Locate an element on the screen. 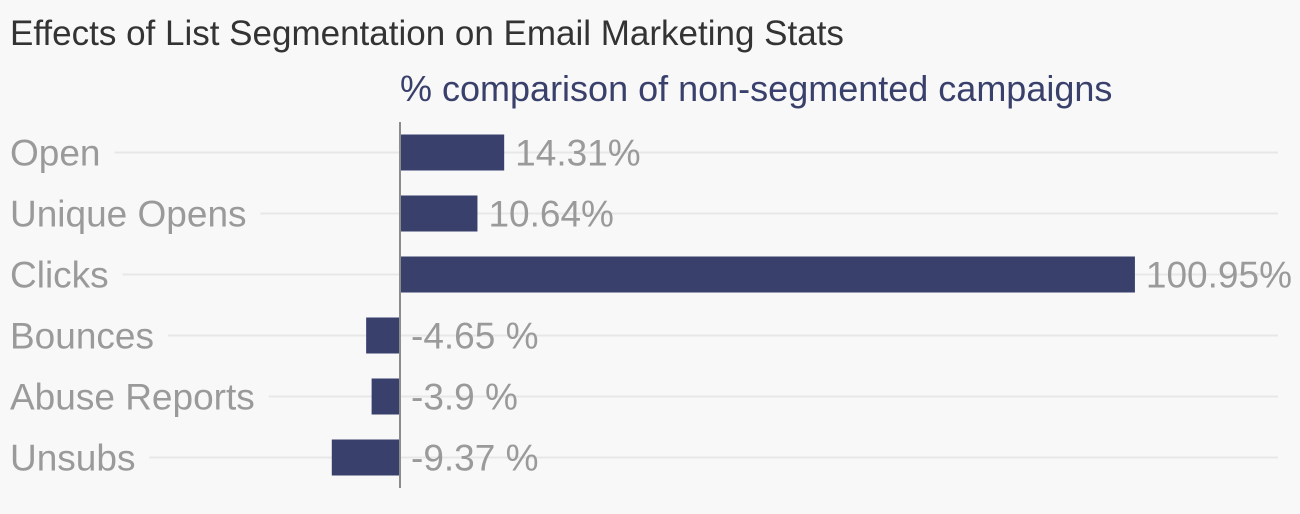 This screenshot has height=514, width=1300. category-label: Open is located at coordinates (55, 153).